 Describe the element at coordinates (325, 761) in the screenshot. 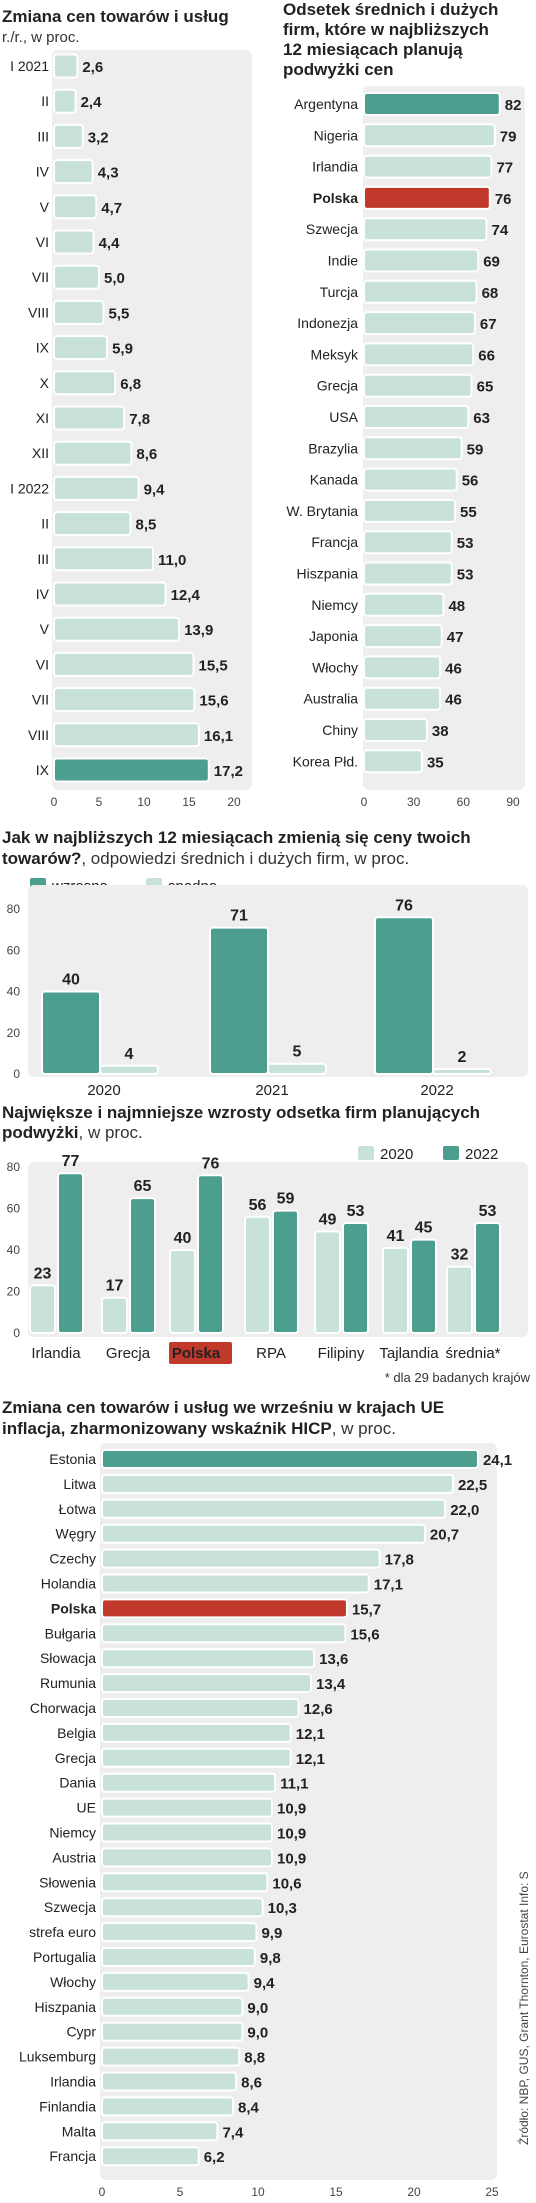

I see `chart2-category-label: Korea Płd.` at that location.